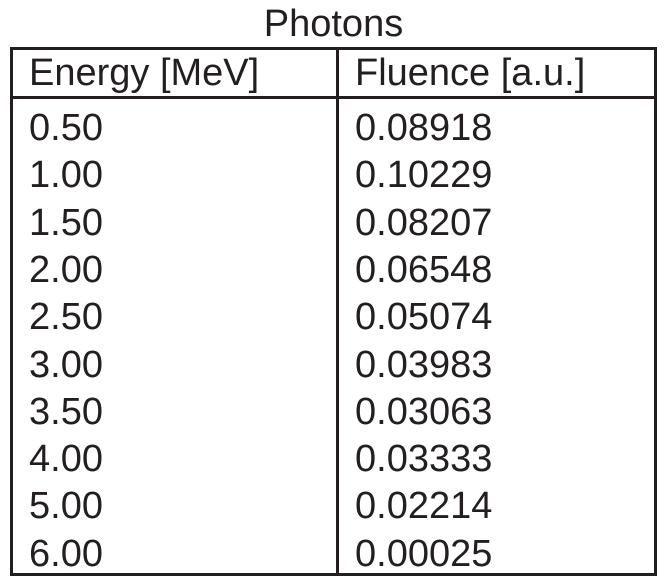  Describe the element at coordinates (333, 128) in the screenshot. I see `table-row: 0.50 0.08918` at that location.